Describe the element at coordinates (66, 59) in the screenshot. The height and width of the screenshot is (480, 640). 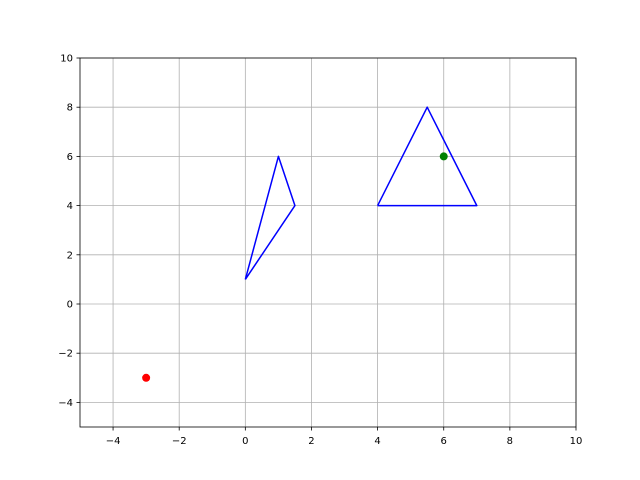
I see `y-tick-label: 10` at that location.